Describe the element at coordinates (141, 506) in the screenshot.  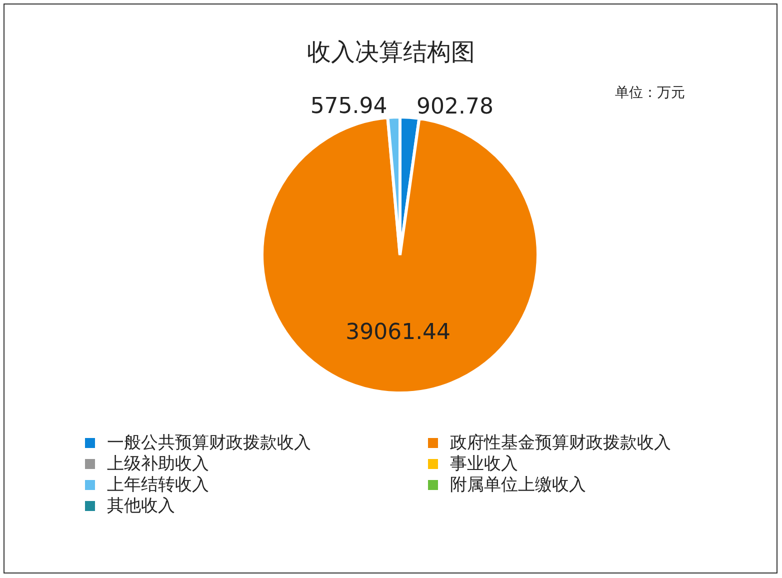
I see `legend-label: 其他收入` at that location.